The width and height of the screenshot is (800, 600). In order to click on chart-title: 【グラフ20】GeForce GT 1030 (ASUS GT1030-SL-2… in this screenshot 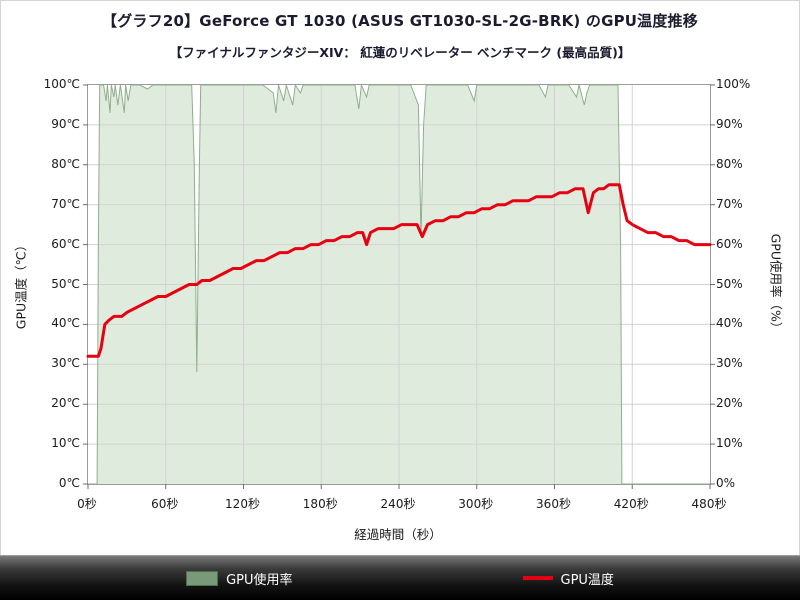, I will do `click(400, 21)`.